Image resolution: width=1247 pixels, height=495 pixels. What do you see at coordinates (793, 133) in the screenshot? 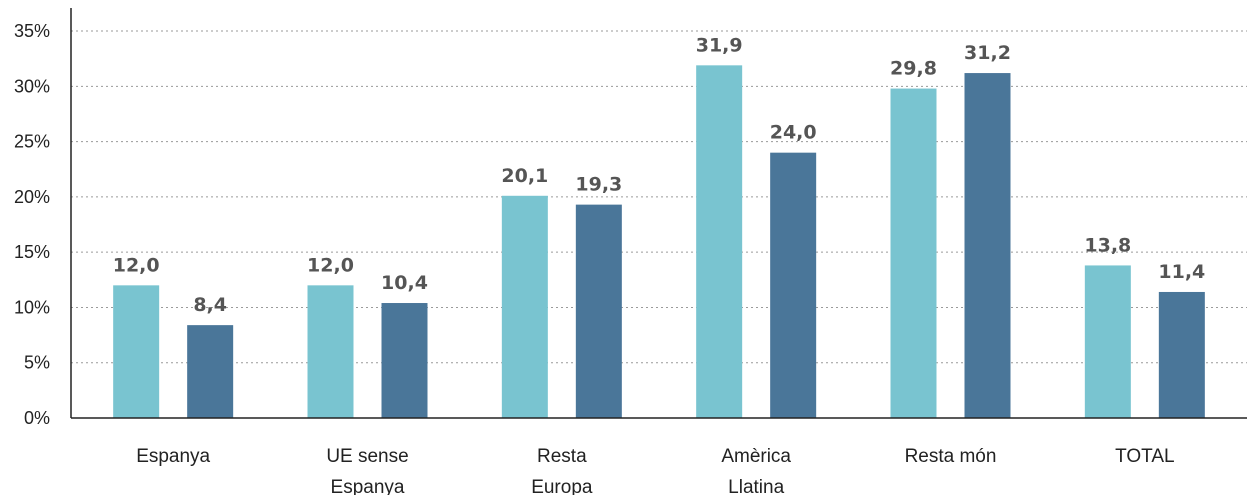
I see `data-label: 24,0` at bounding box center [793, 133].